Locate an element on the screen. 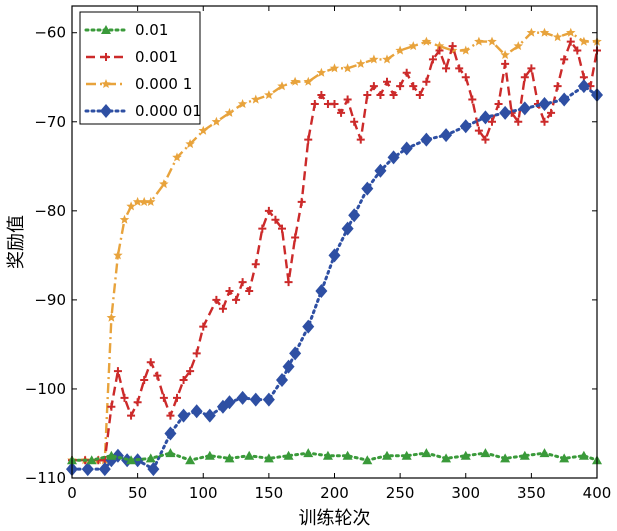 The width and height of the screenshot is (617, 531). x-tick-label: 350 is located at coordinates (531, 493).